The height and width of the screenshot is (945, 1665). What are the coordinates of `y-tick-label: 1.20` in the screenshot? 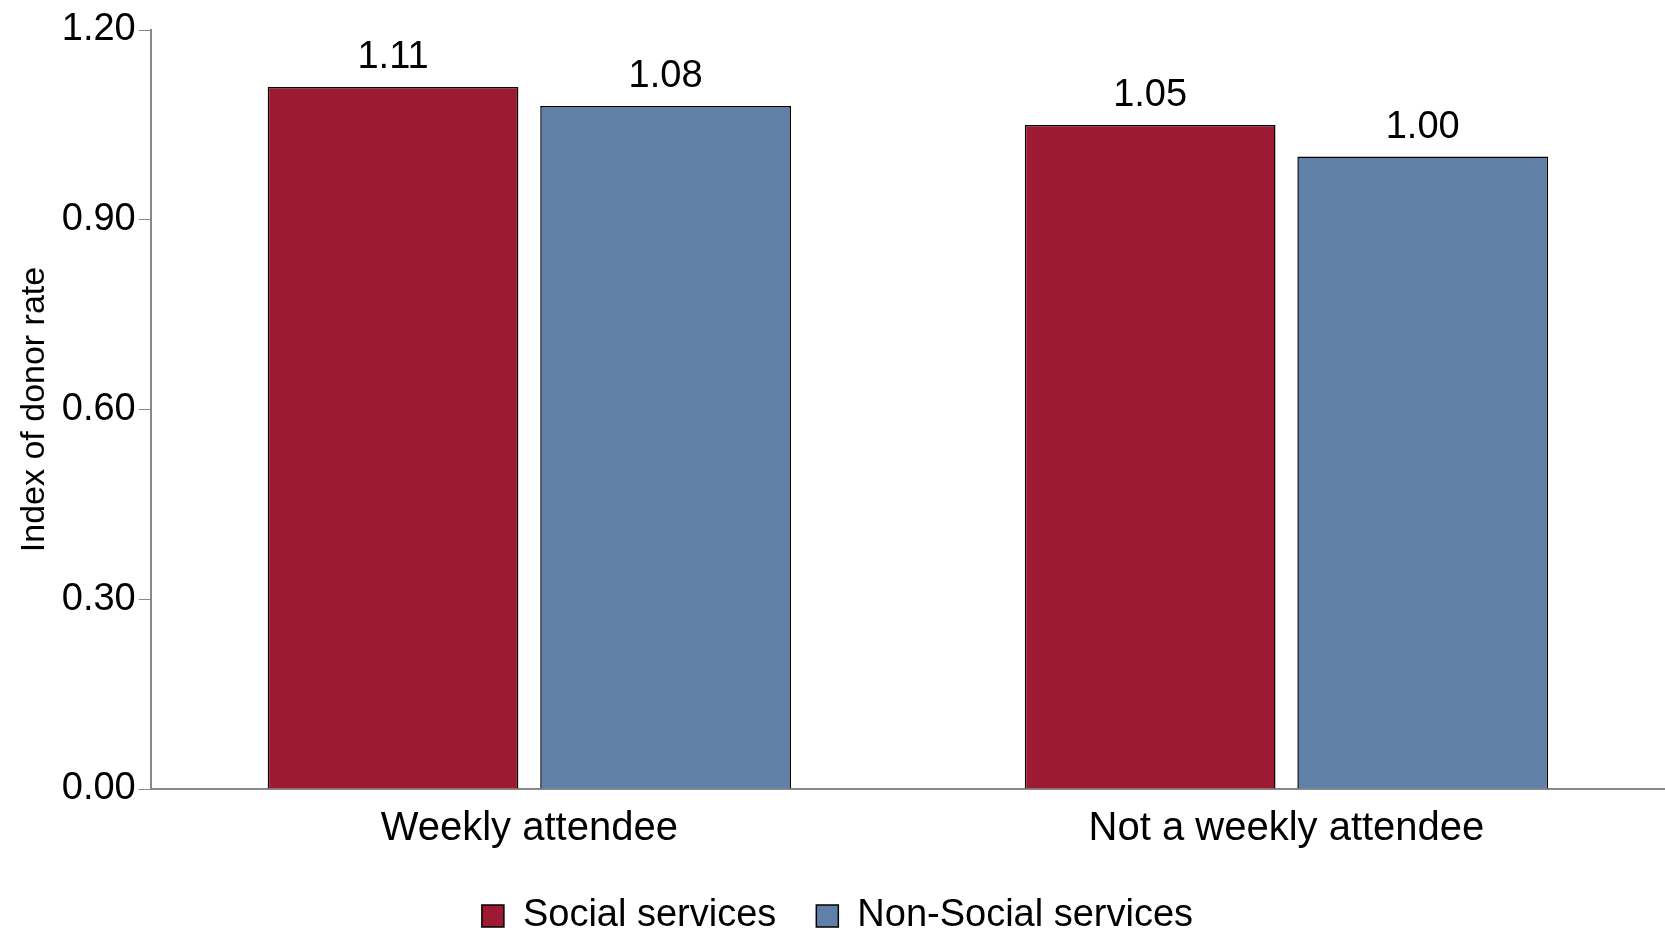 It's located at (98, 27).